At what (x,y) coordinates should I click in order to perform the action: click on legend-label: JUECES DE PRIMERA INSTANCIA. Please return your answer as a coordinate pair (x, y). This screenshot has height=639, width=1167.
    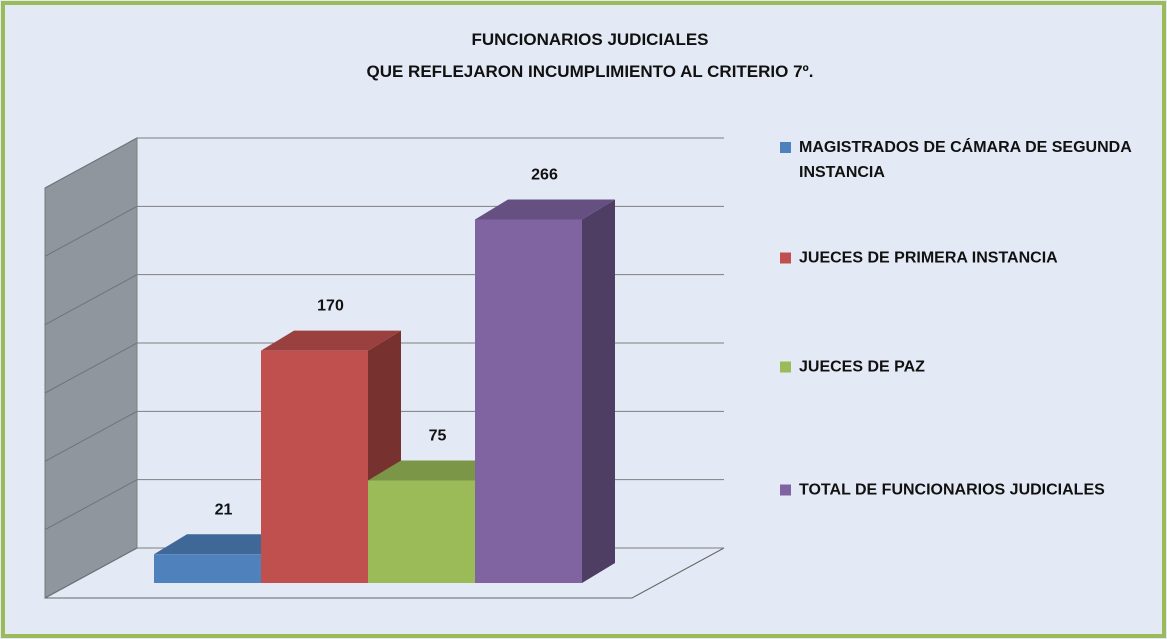
    Looking at the image, I should click on (928, 258).